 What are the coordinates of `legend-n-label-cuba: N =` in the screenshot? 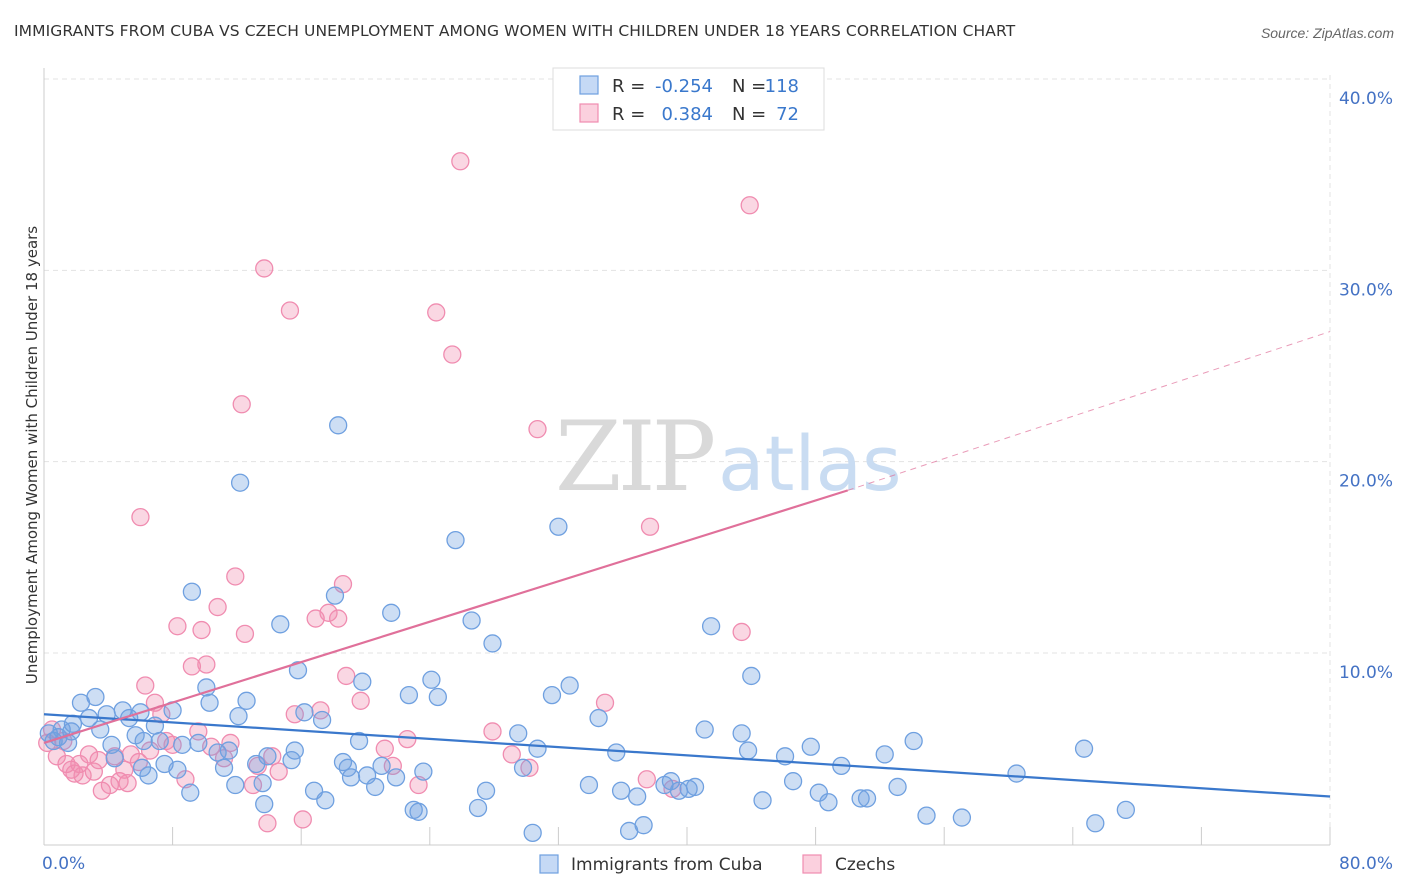 It's located at (749, 86).